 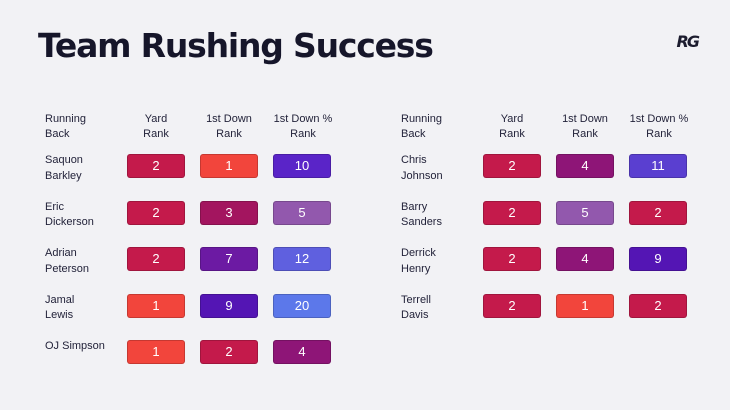 What do you see at coordinates (658, 259) in the screenshot?
I see `first-down-pct-rank-cell: 9` at bounding box center [658, 259].